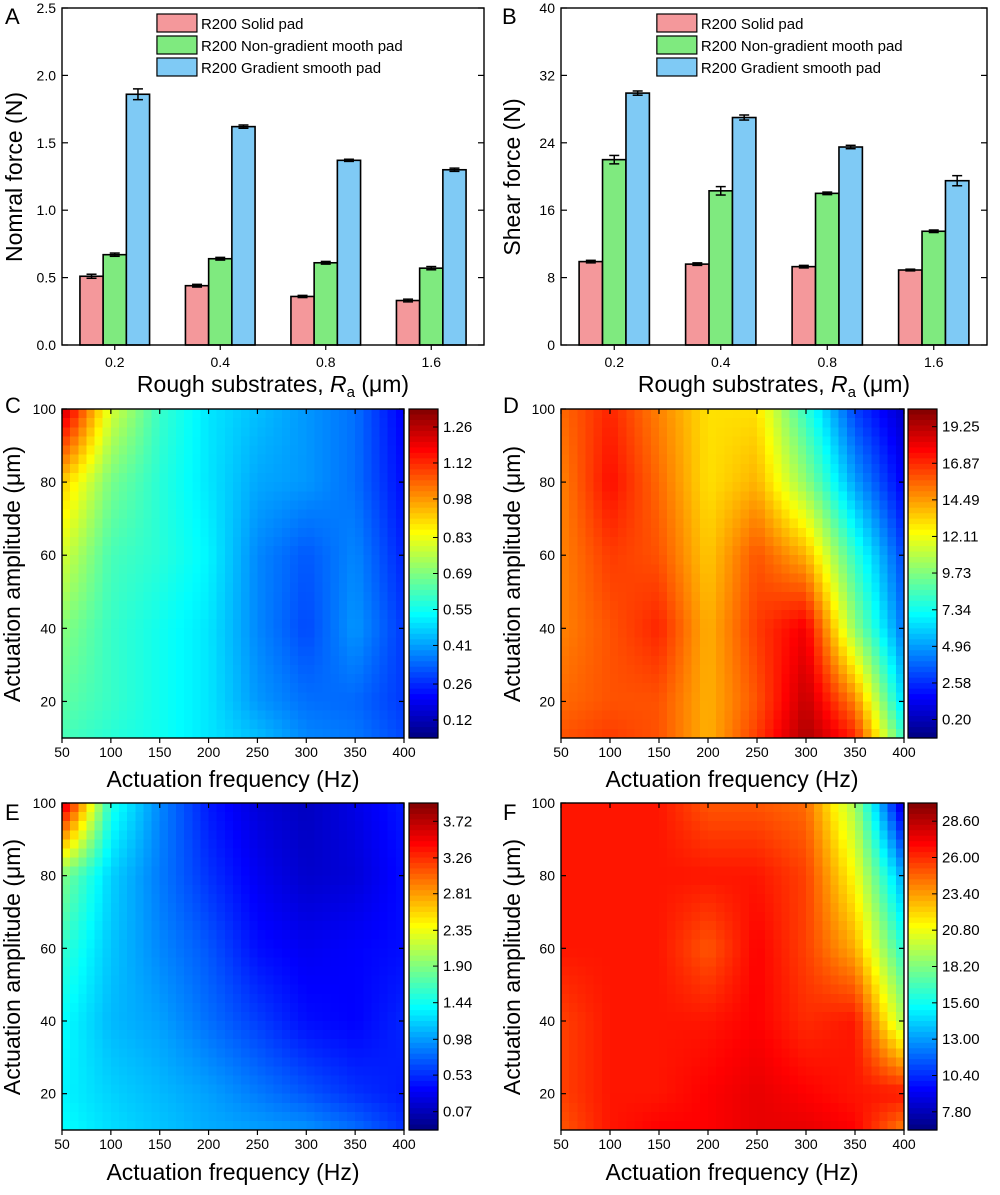  What do you see at coordinates (14, 177) in the screenshot?
I see `y-axis-label: Nomral force (N)` at bounding box center [14, 177].